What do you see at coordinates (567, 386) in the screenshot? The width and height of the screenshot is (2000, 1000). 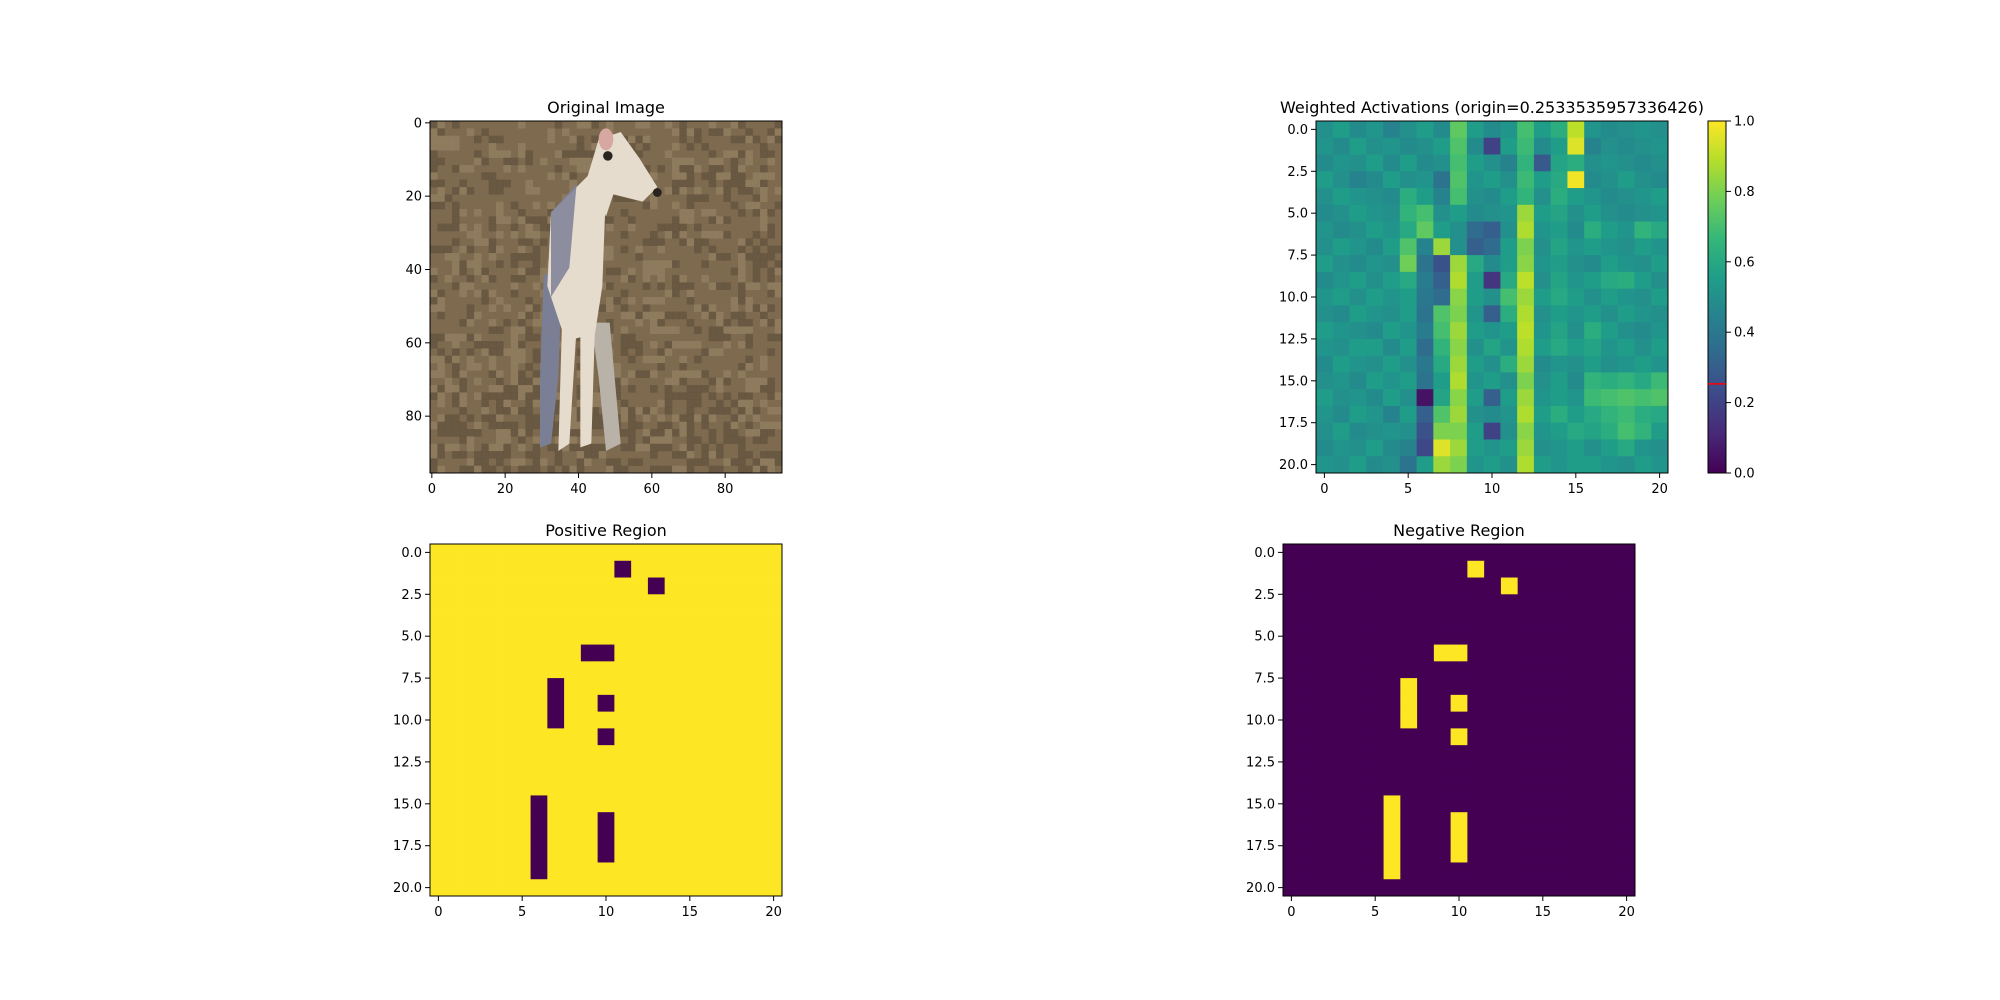 I see `dog-front-leg-left` at bounding box center [567, 386].